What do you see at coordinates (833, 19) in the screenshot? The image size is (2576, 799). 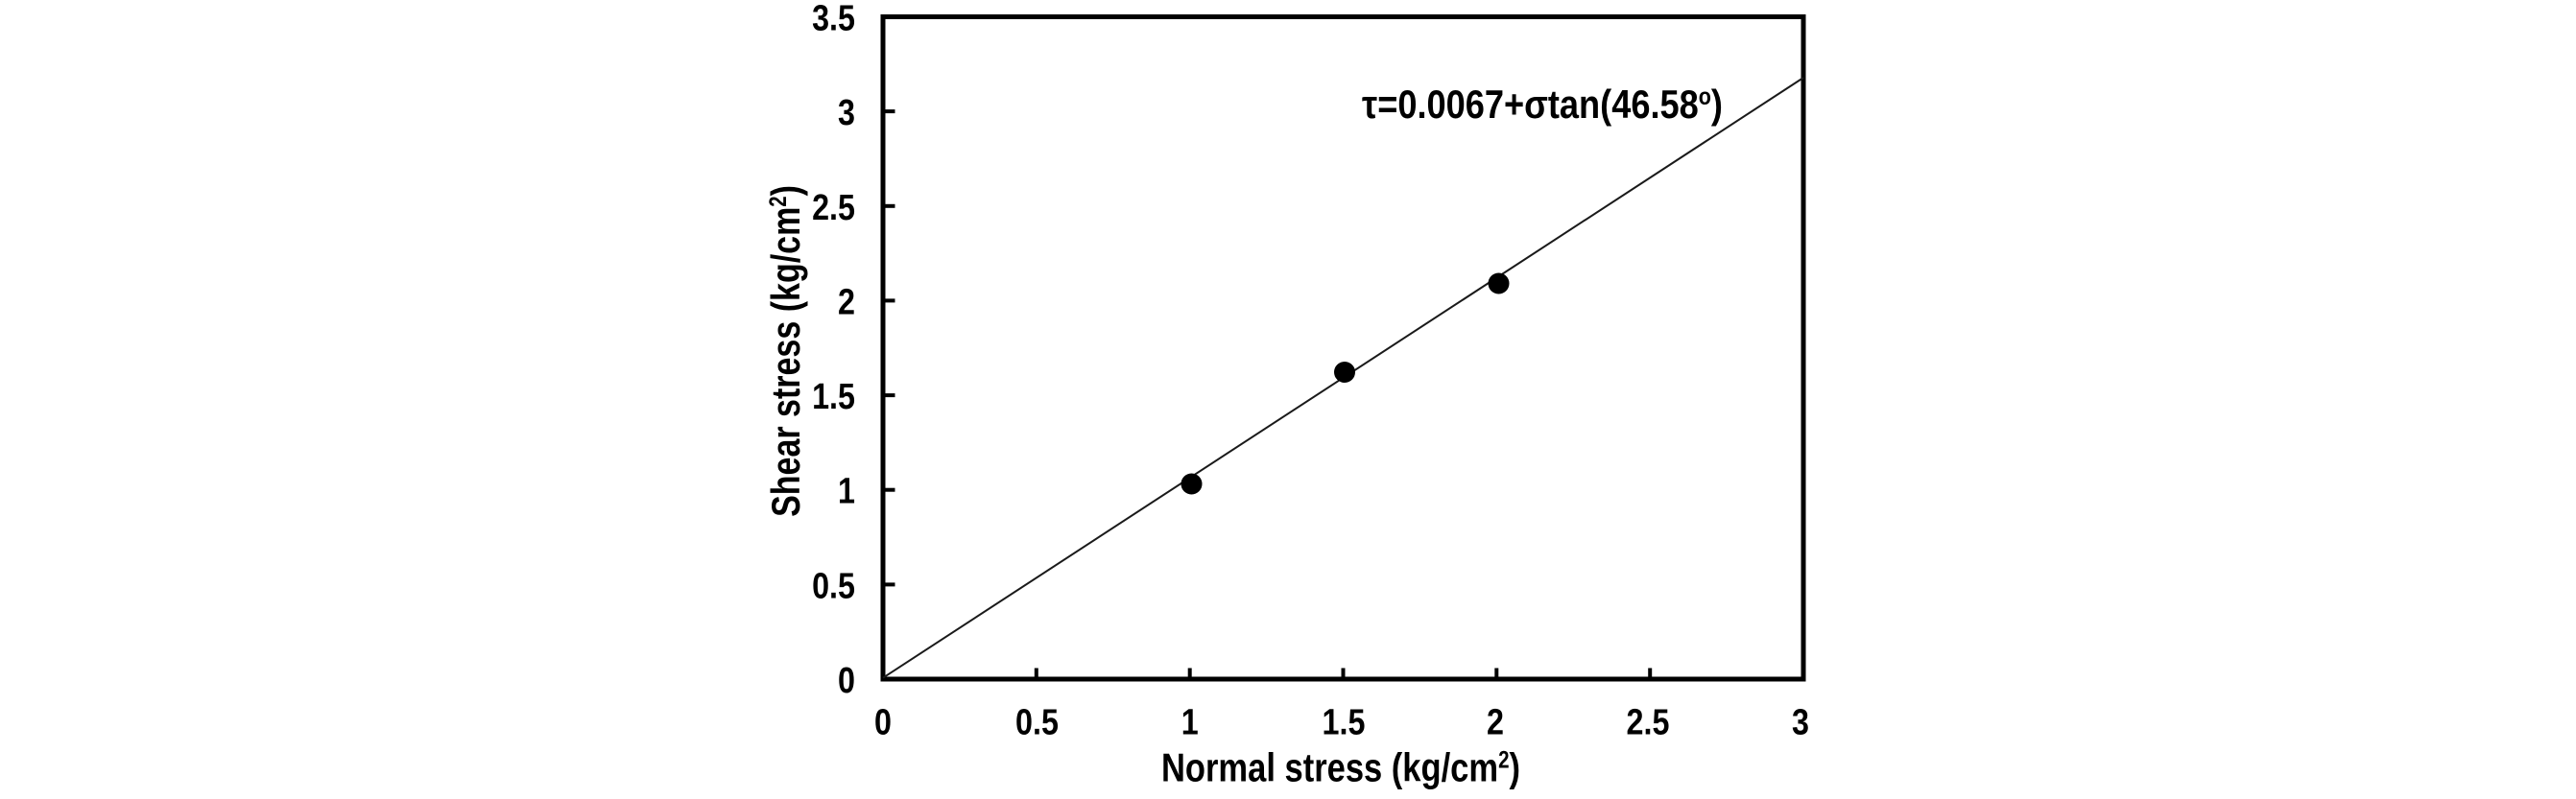 I see `svg-text: 3.5` at bounding box center [833, 19].